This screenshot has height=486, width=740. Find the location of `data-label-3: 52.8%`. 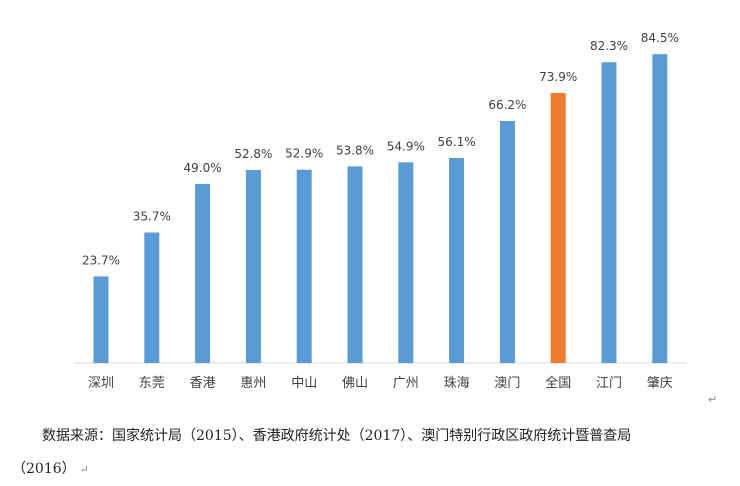

data-label-3: 52.8% is located at coordinates (253, 154).